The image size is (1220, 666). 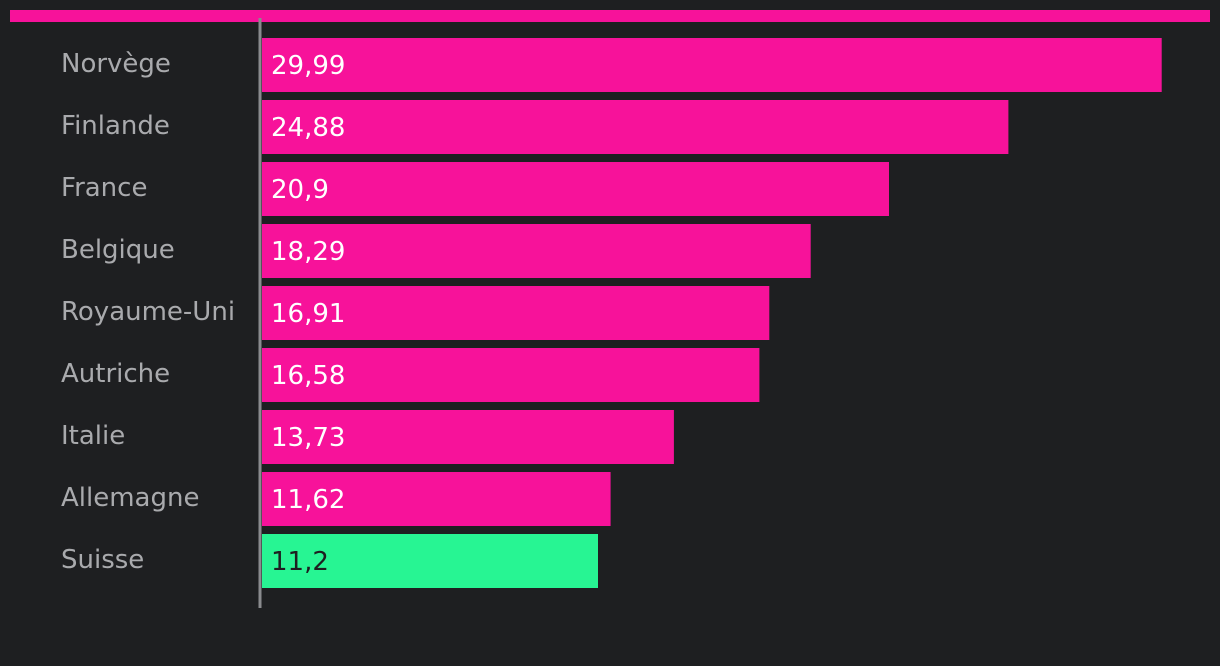 I want to click on bar-autriche, so click(x=511, y=375).